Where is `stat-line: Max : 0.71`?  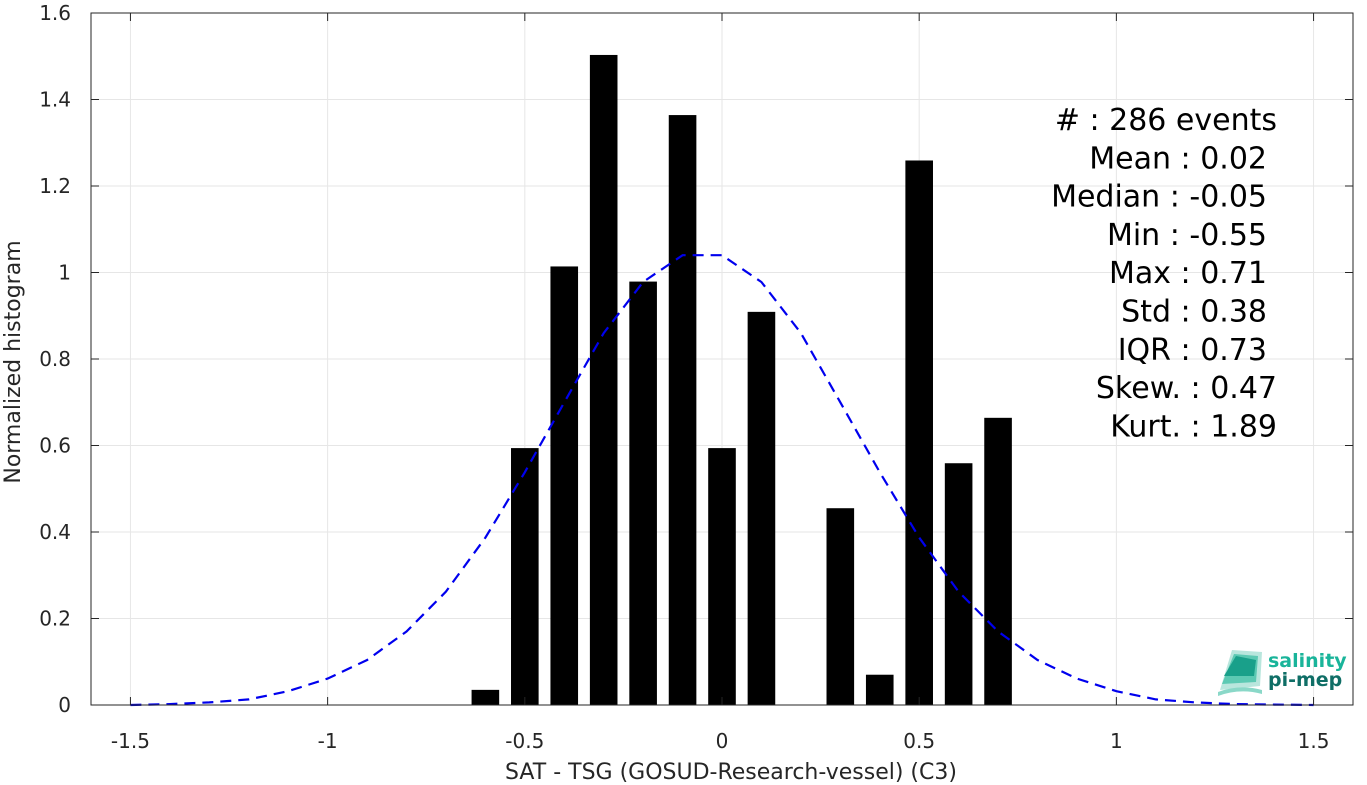
stat-line: Max : 0.71 is located at coordinates (1188, 273).